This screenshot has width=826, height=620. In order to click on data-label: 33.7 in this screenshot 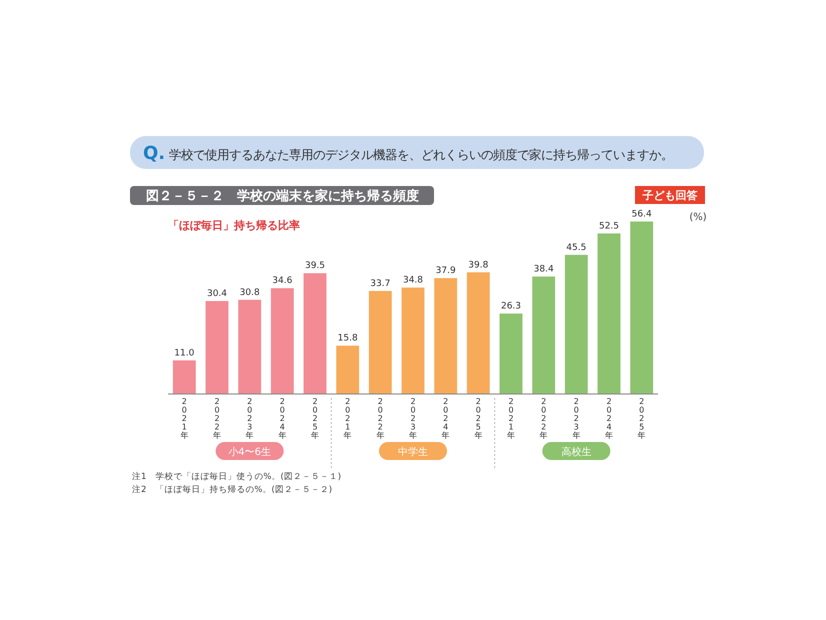, I will do `click(380, 283)`.